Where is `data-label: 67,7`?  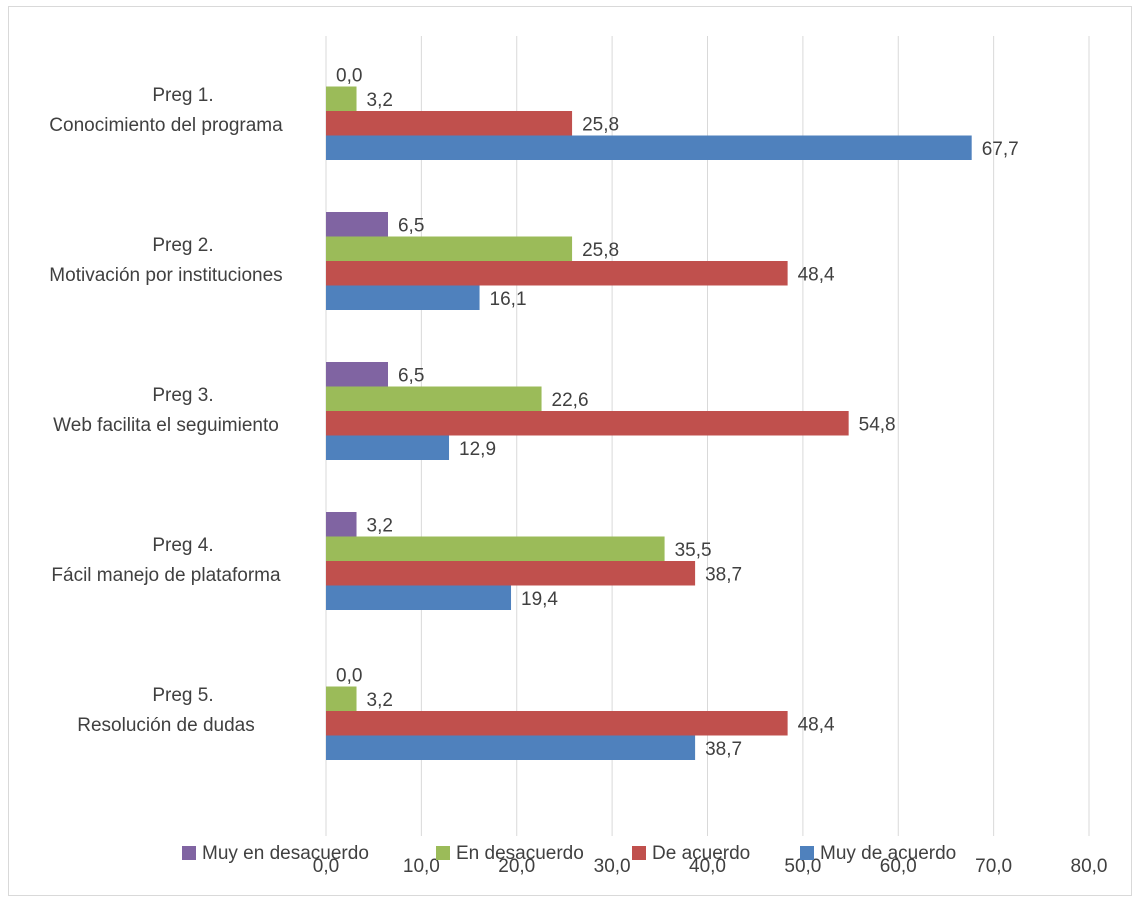
data-label: 67,7 is located at coordinates (1000, 149).